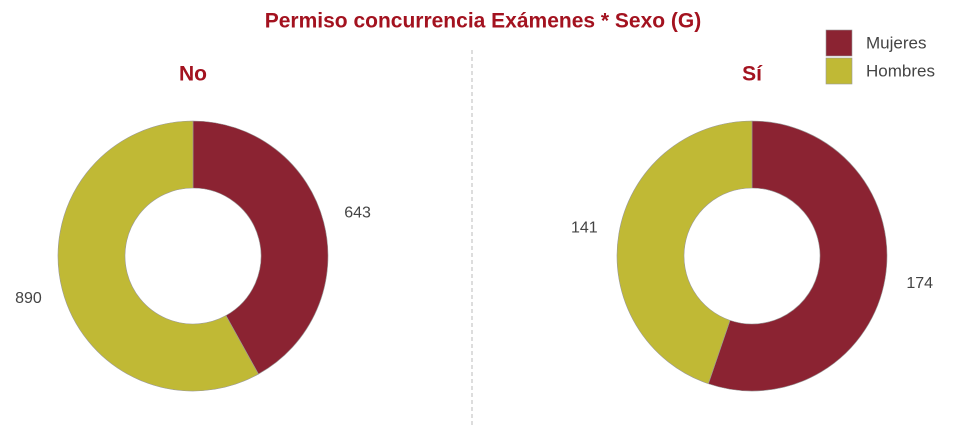 The image size is (957, 428). Describe the element at coordinates (896, 42) in the screenshot. I see `legend-label: Mujeres` at that location.